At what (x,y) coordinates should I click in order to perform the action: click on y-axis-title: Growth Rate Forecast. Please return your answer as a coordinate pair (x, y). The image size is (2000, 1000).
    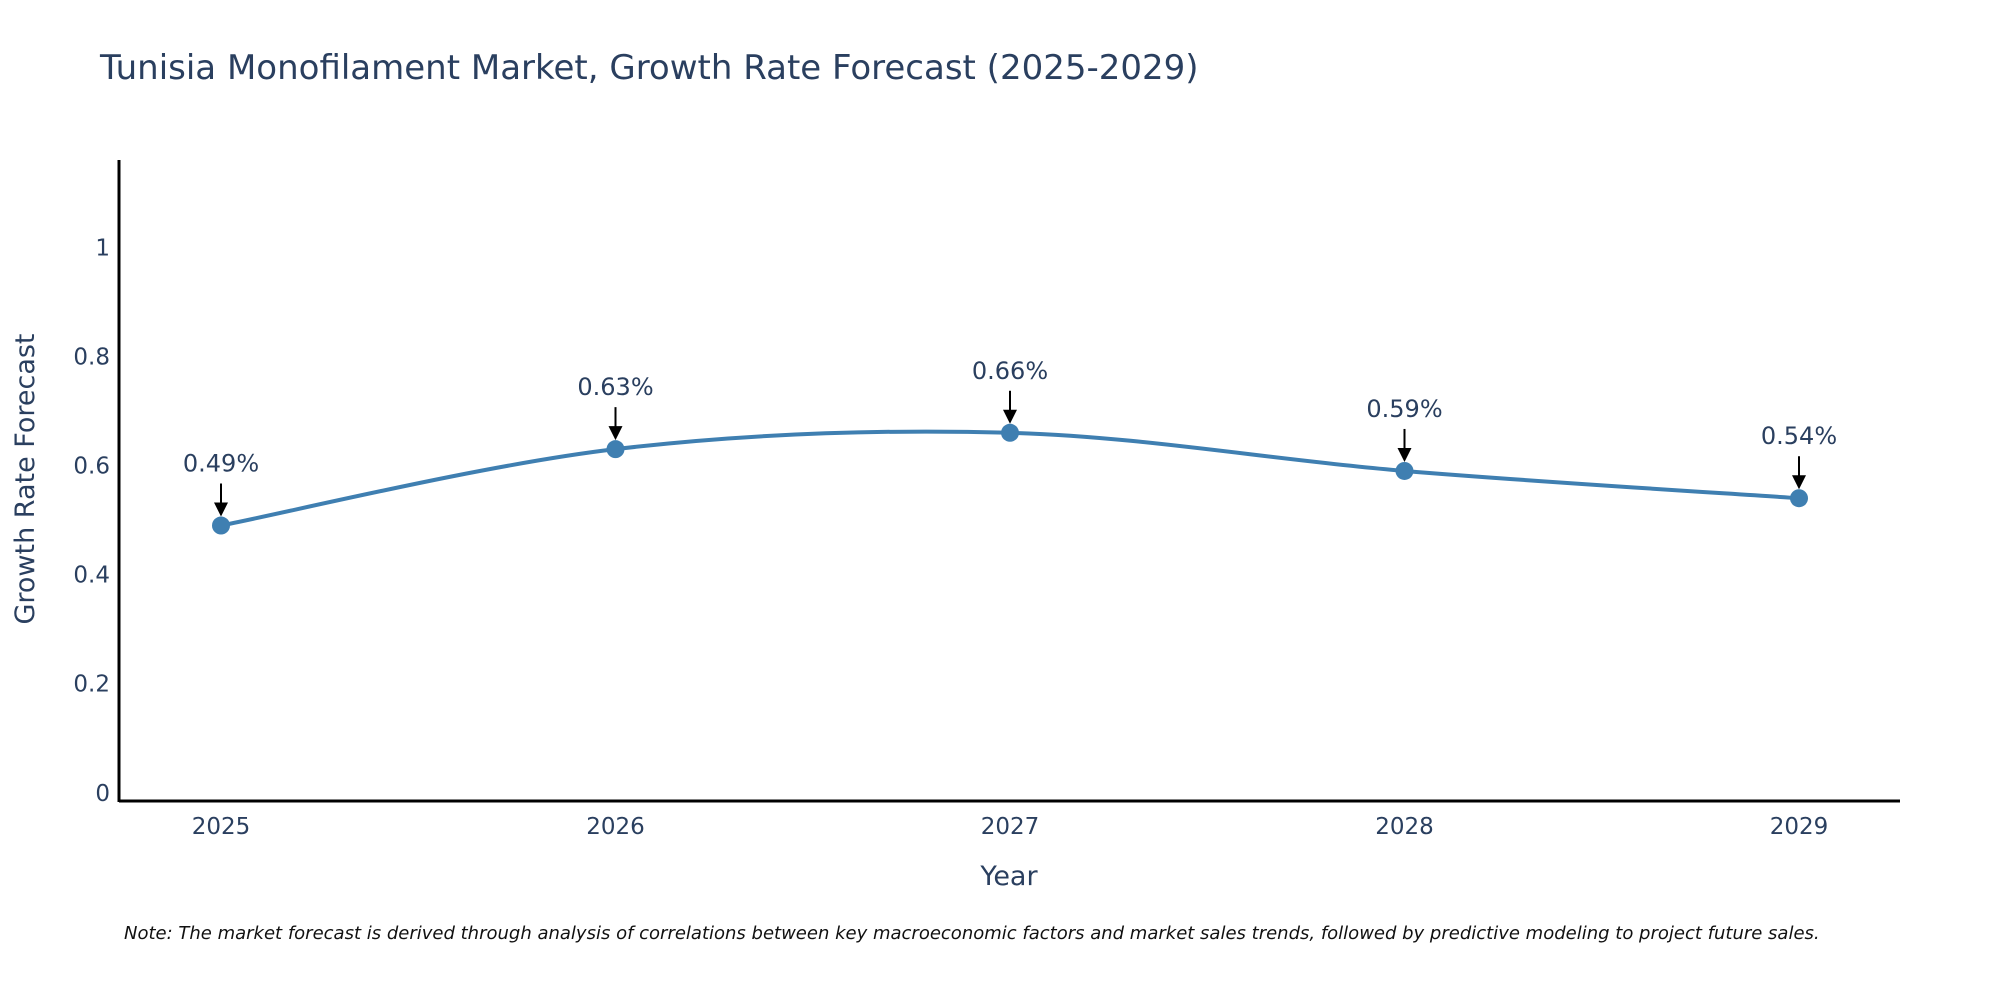
    Looking at the image, I should click on (25, 478).